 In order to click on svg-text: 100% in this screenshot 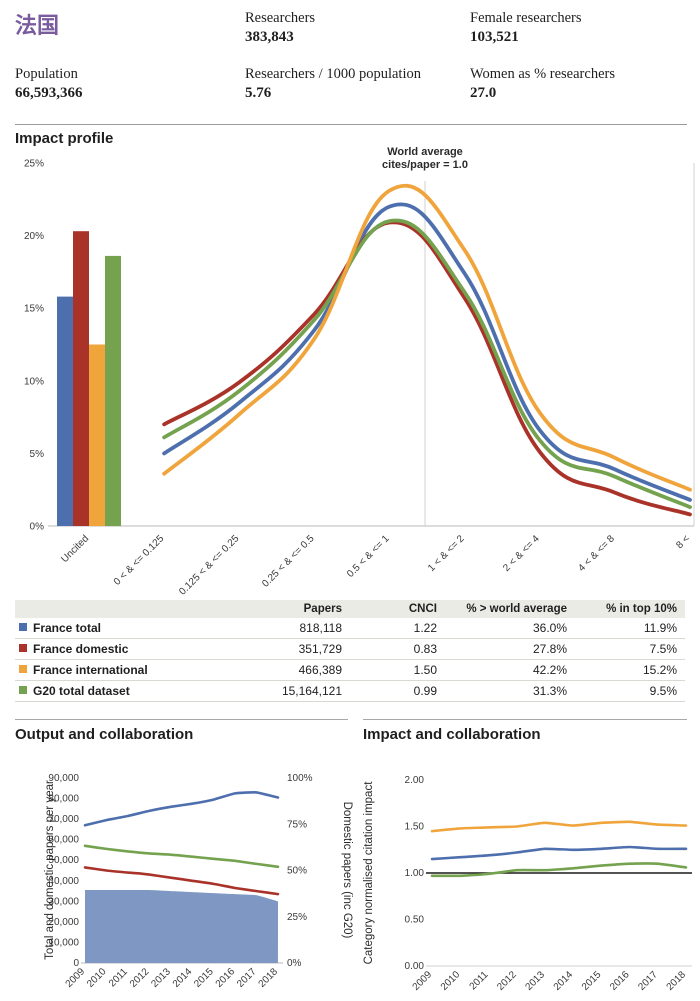, I will do `click(300, 778)`.